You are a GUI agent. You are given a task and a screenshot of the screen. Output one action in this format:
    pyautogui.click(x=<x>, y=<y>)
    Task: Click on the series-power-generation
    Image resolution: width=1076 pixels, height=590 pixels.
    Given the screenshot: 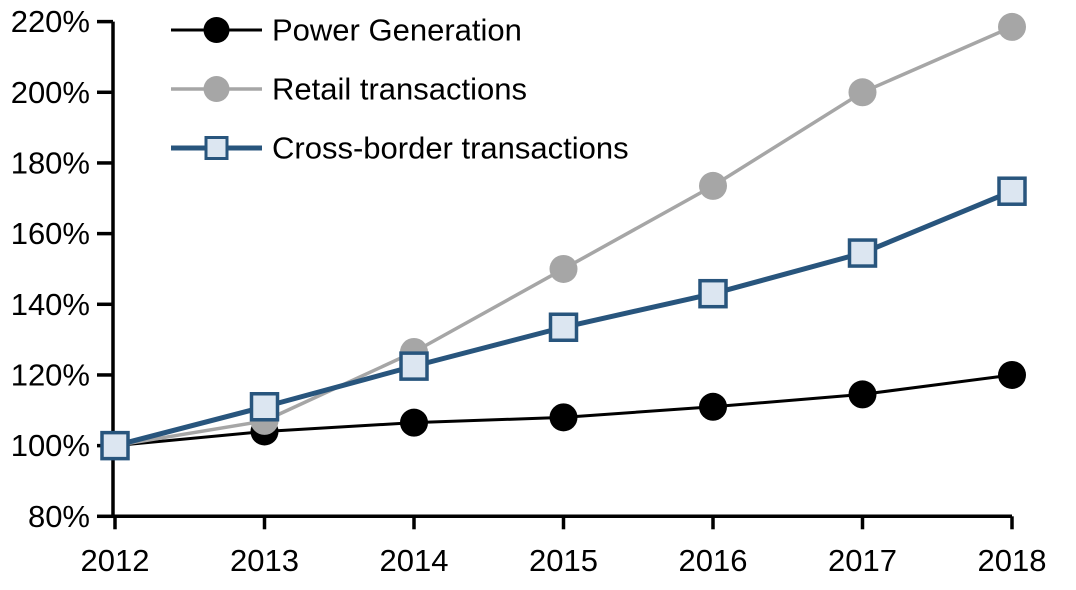 What is the action you would take?
    pyautogui.click(x=563, y=410)
    